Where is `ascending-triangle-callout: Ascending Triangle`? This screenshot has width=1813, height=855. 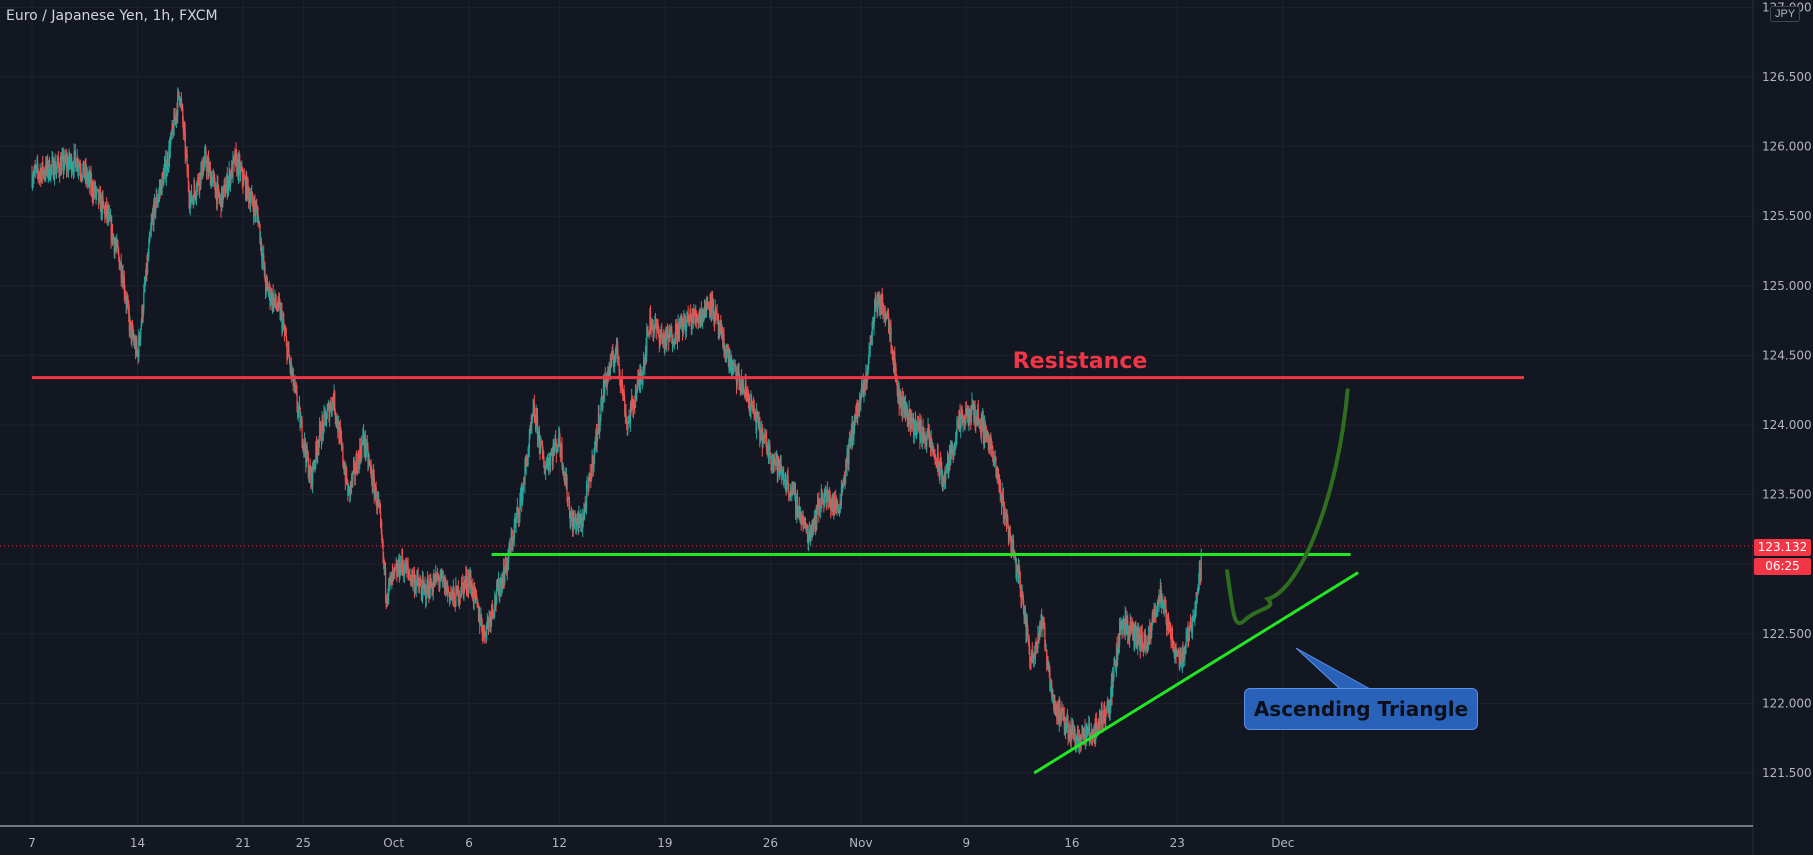 ascending-triangle-callout: Ascending Triangle is located at coordinates (1361, 709).